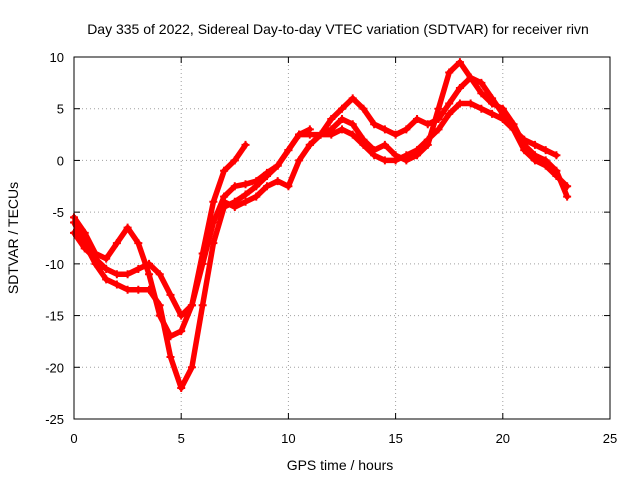 The width and height of the screenshot is (640, 480). I want to click on y-axis-label: SDTVAR / TECUs, so click(13, 238).